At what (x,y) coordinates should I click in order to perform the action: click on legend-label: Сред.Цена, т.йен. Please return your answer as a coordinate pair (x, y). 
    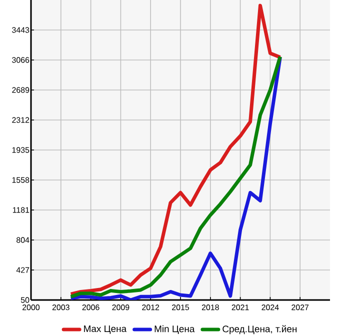
    Looking at the image, I should click on (259, 329).